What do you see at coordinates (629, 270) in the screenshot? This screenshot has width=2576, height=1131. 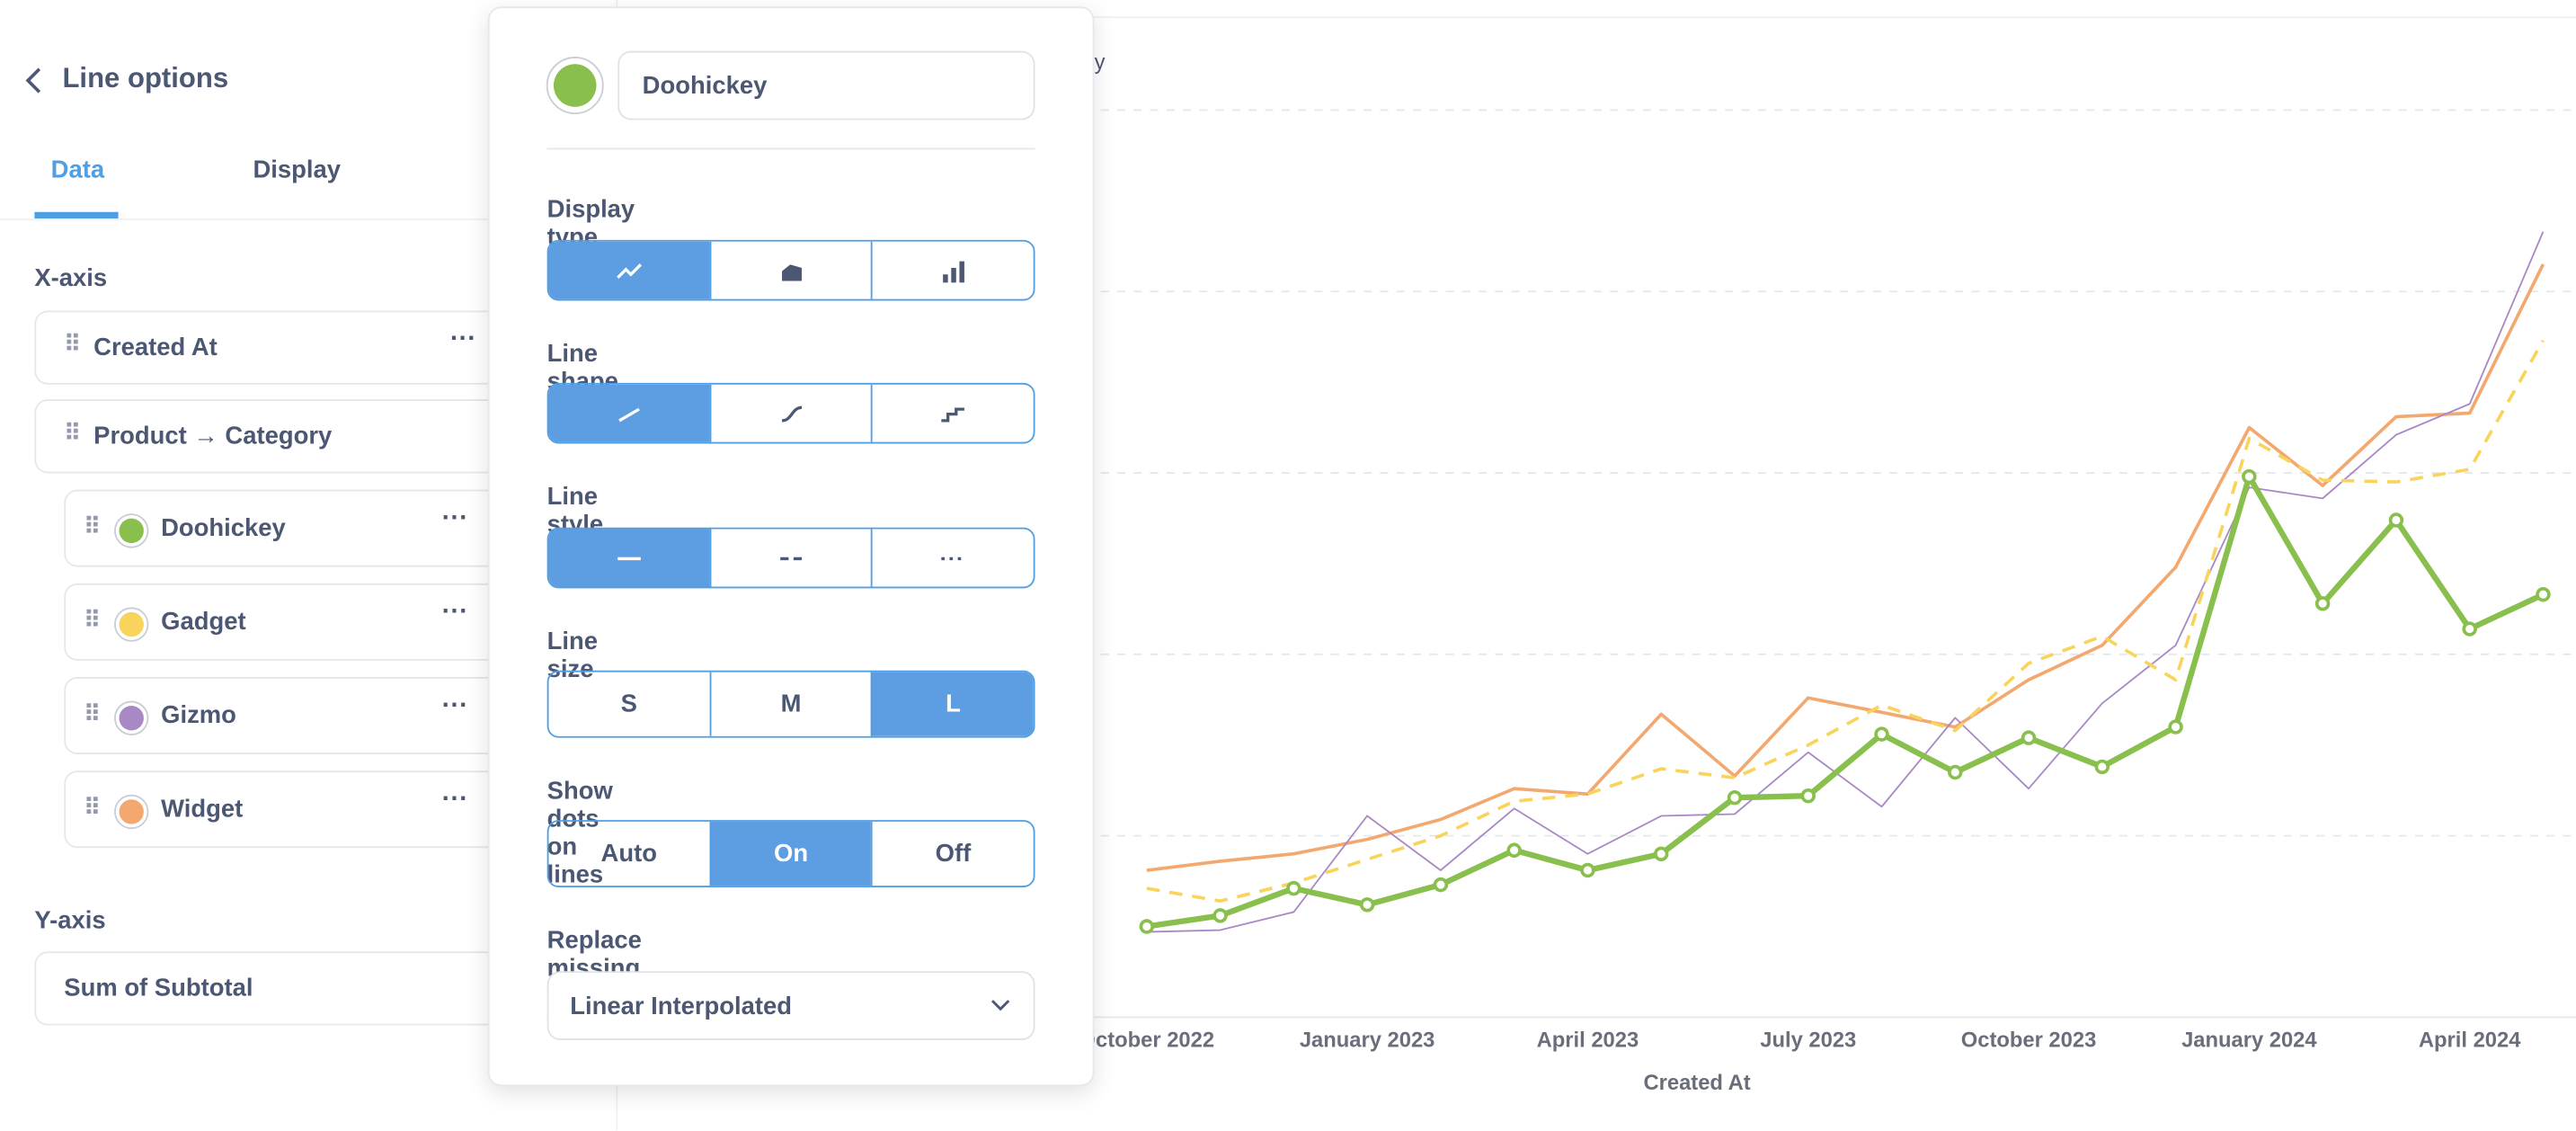 I see `option-line` at bounding box center [629, 270].